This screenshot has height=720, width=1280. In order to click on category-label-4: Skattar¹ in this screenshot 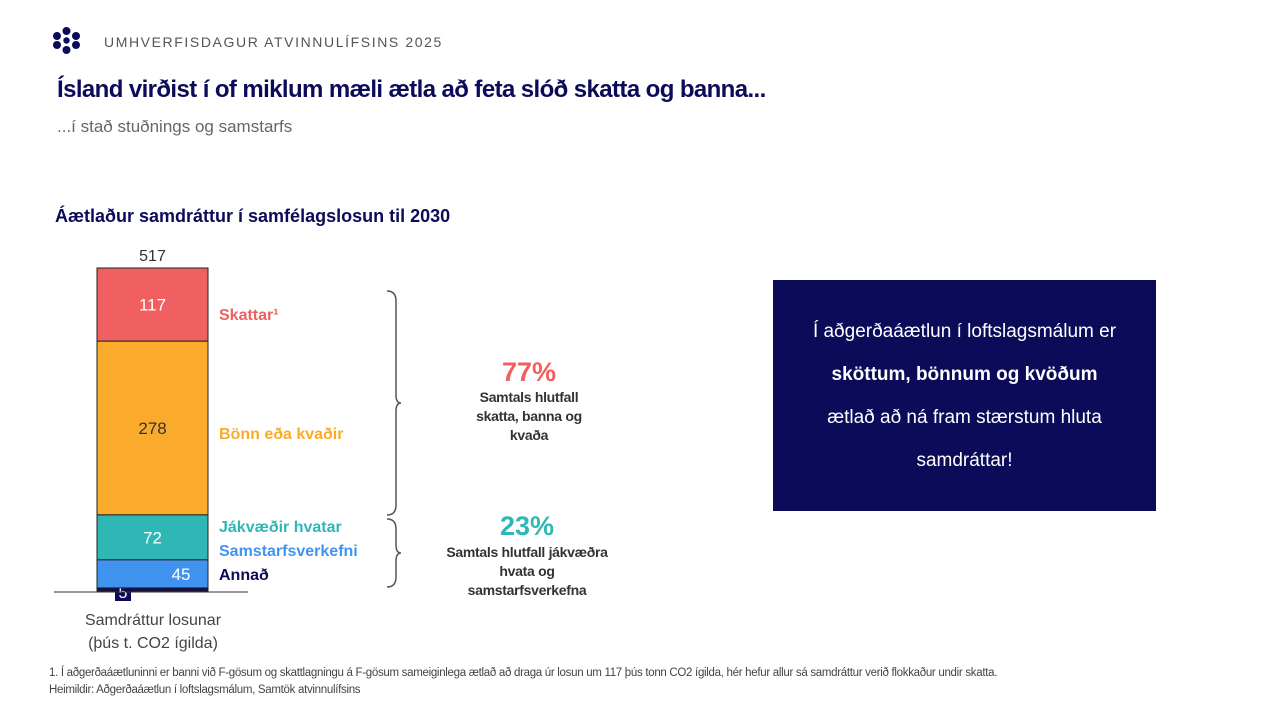, I will do `click(249, 315)`.